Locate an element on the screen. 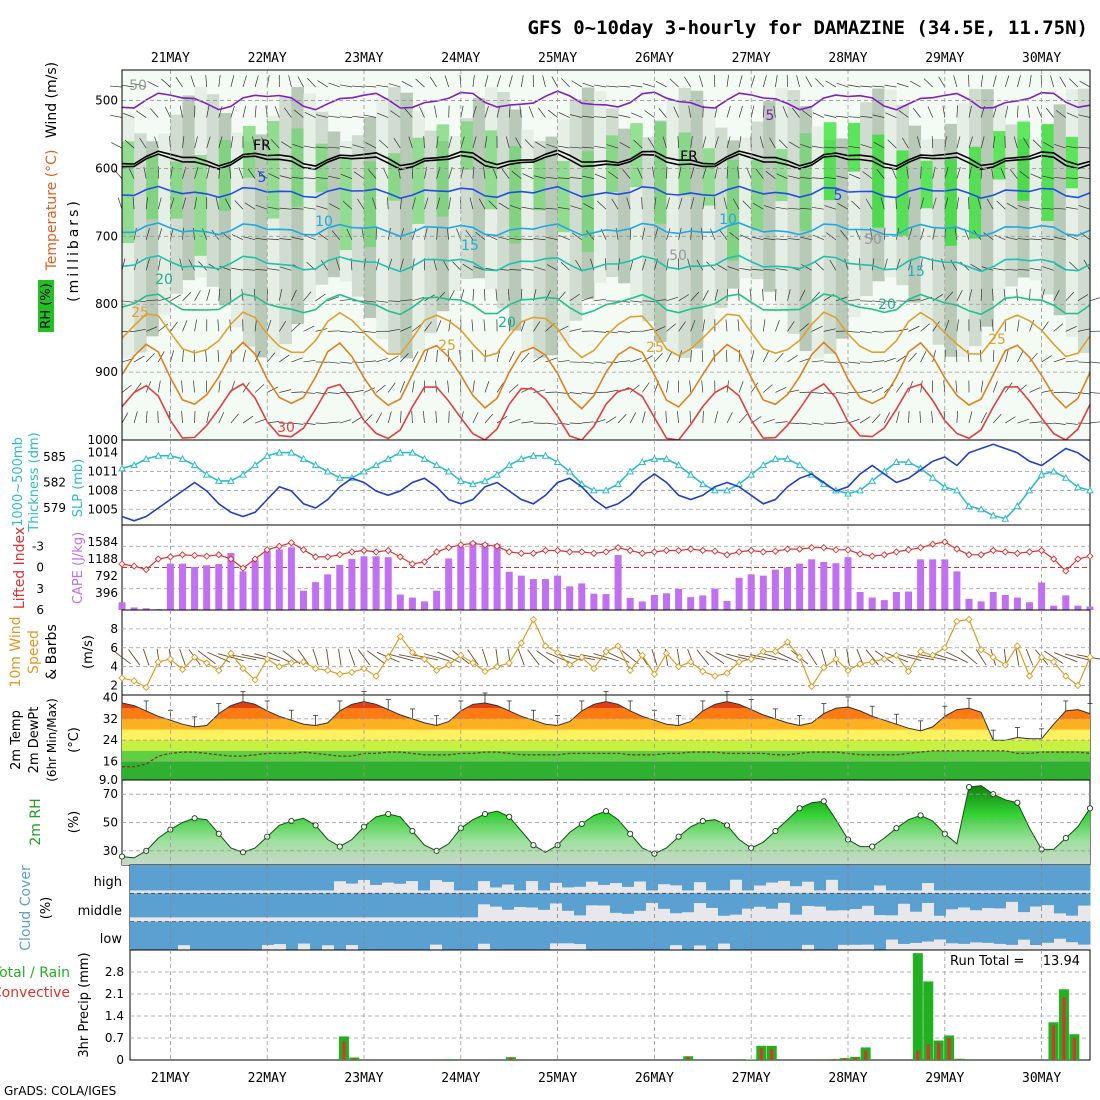 The height and width of the screenshot is (1100, 1100). rh-green-cell is located at coordinates (709, 177).